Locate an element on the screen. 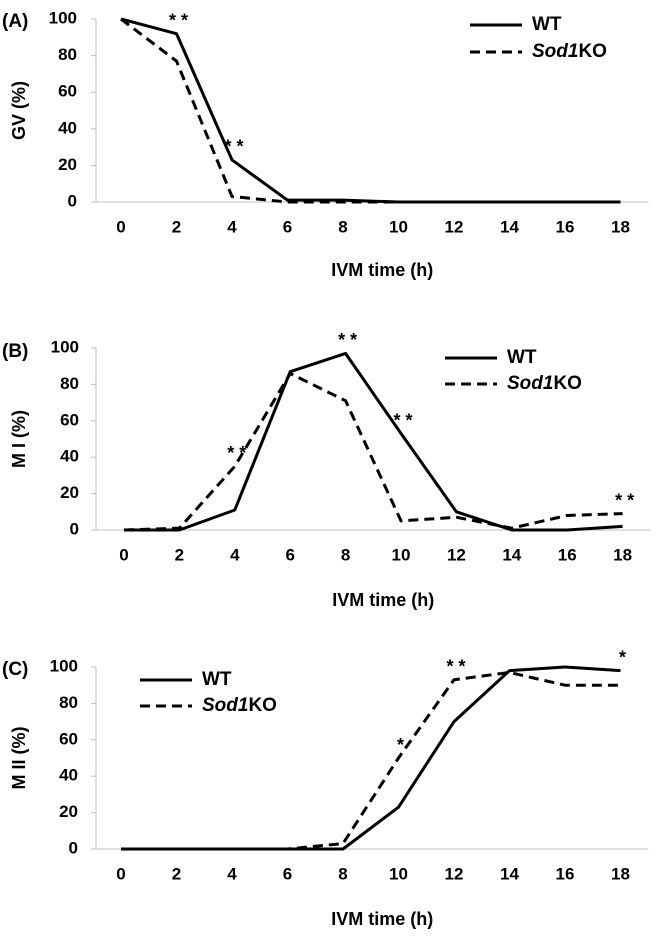 The image size is (664, 938). panel-label: (B) is located at coordinates (15, 351).